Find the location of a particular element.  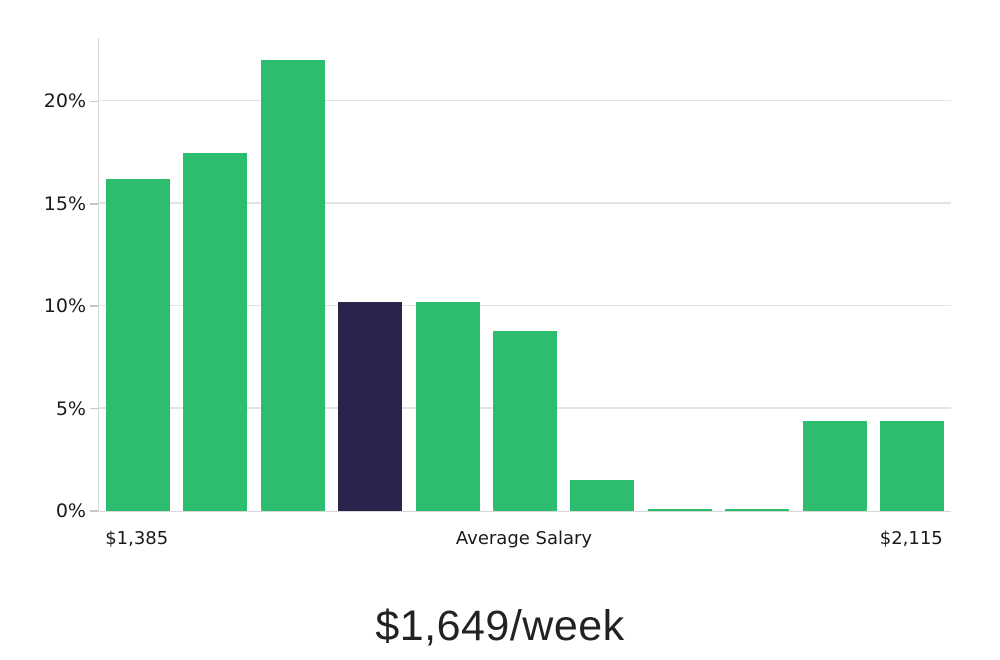

highlighted-bar is located at coordinates (370, 406).